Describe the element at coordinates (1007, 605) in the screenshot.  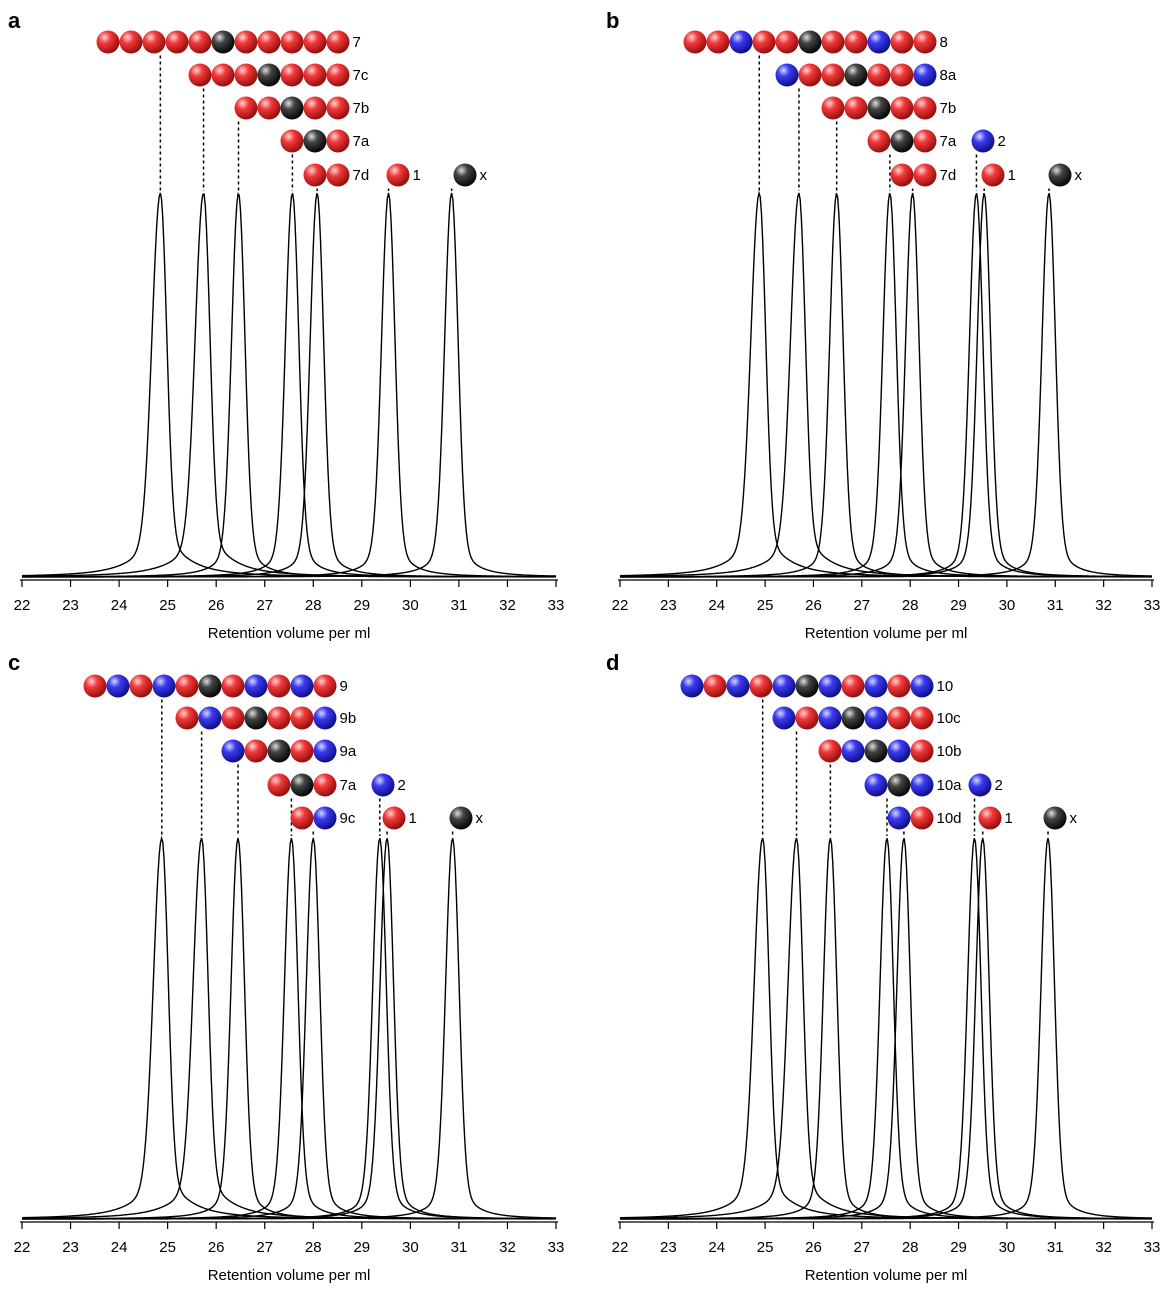
I see `x-tick-label: 30` at that location.